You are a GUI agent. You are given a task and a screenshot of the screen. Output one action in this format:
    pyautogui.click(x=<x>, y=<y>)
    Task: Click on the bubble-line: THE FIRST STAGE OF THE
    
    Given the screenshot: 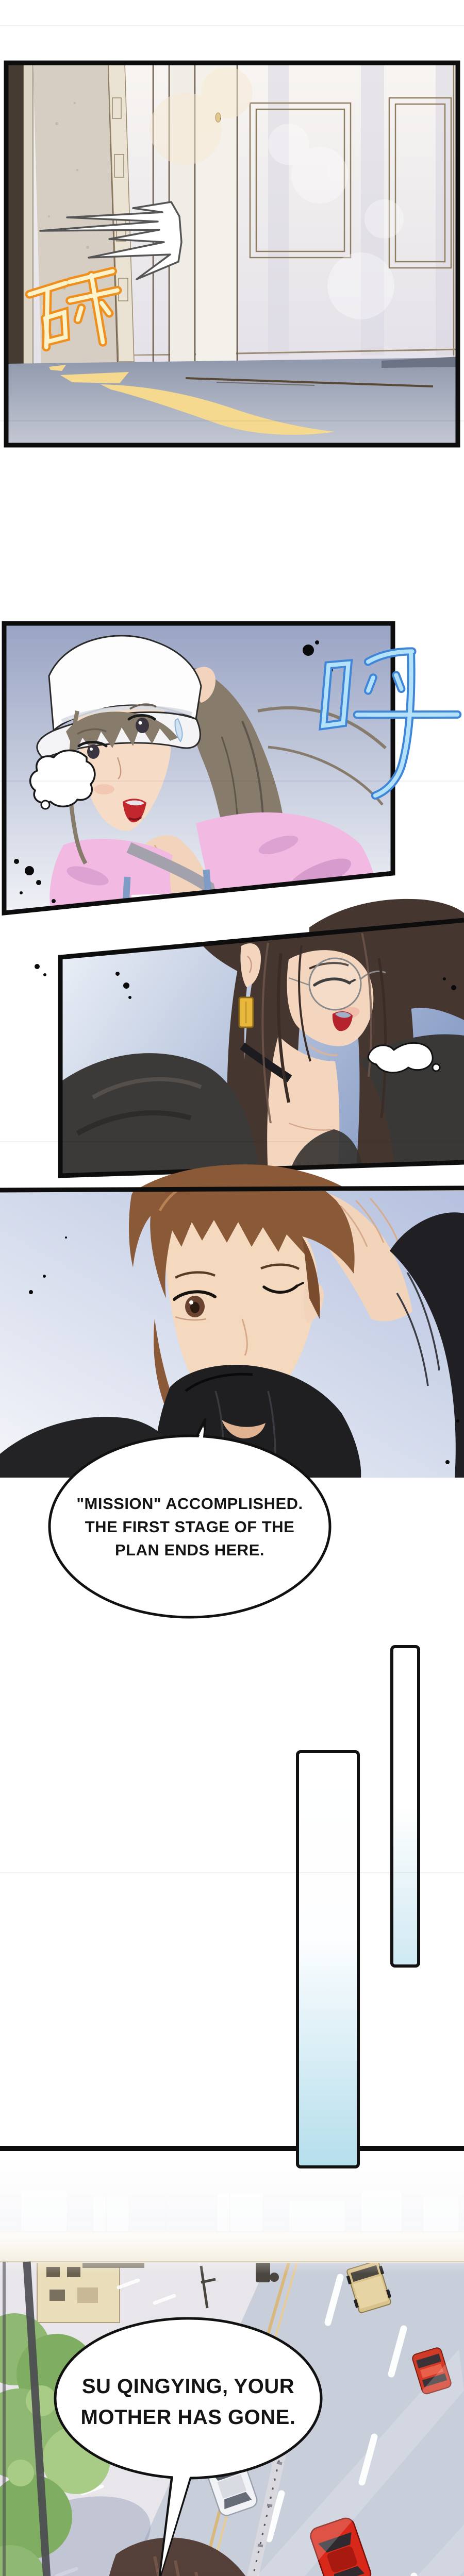 What is the action you would take?
    pyautogui.click(x=190, y=1527)
    